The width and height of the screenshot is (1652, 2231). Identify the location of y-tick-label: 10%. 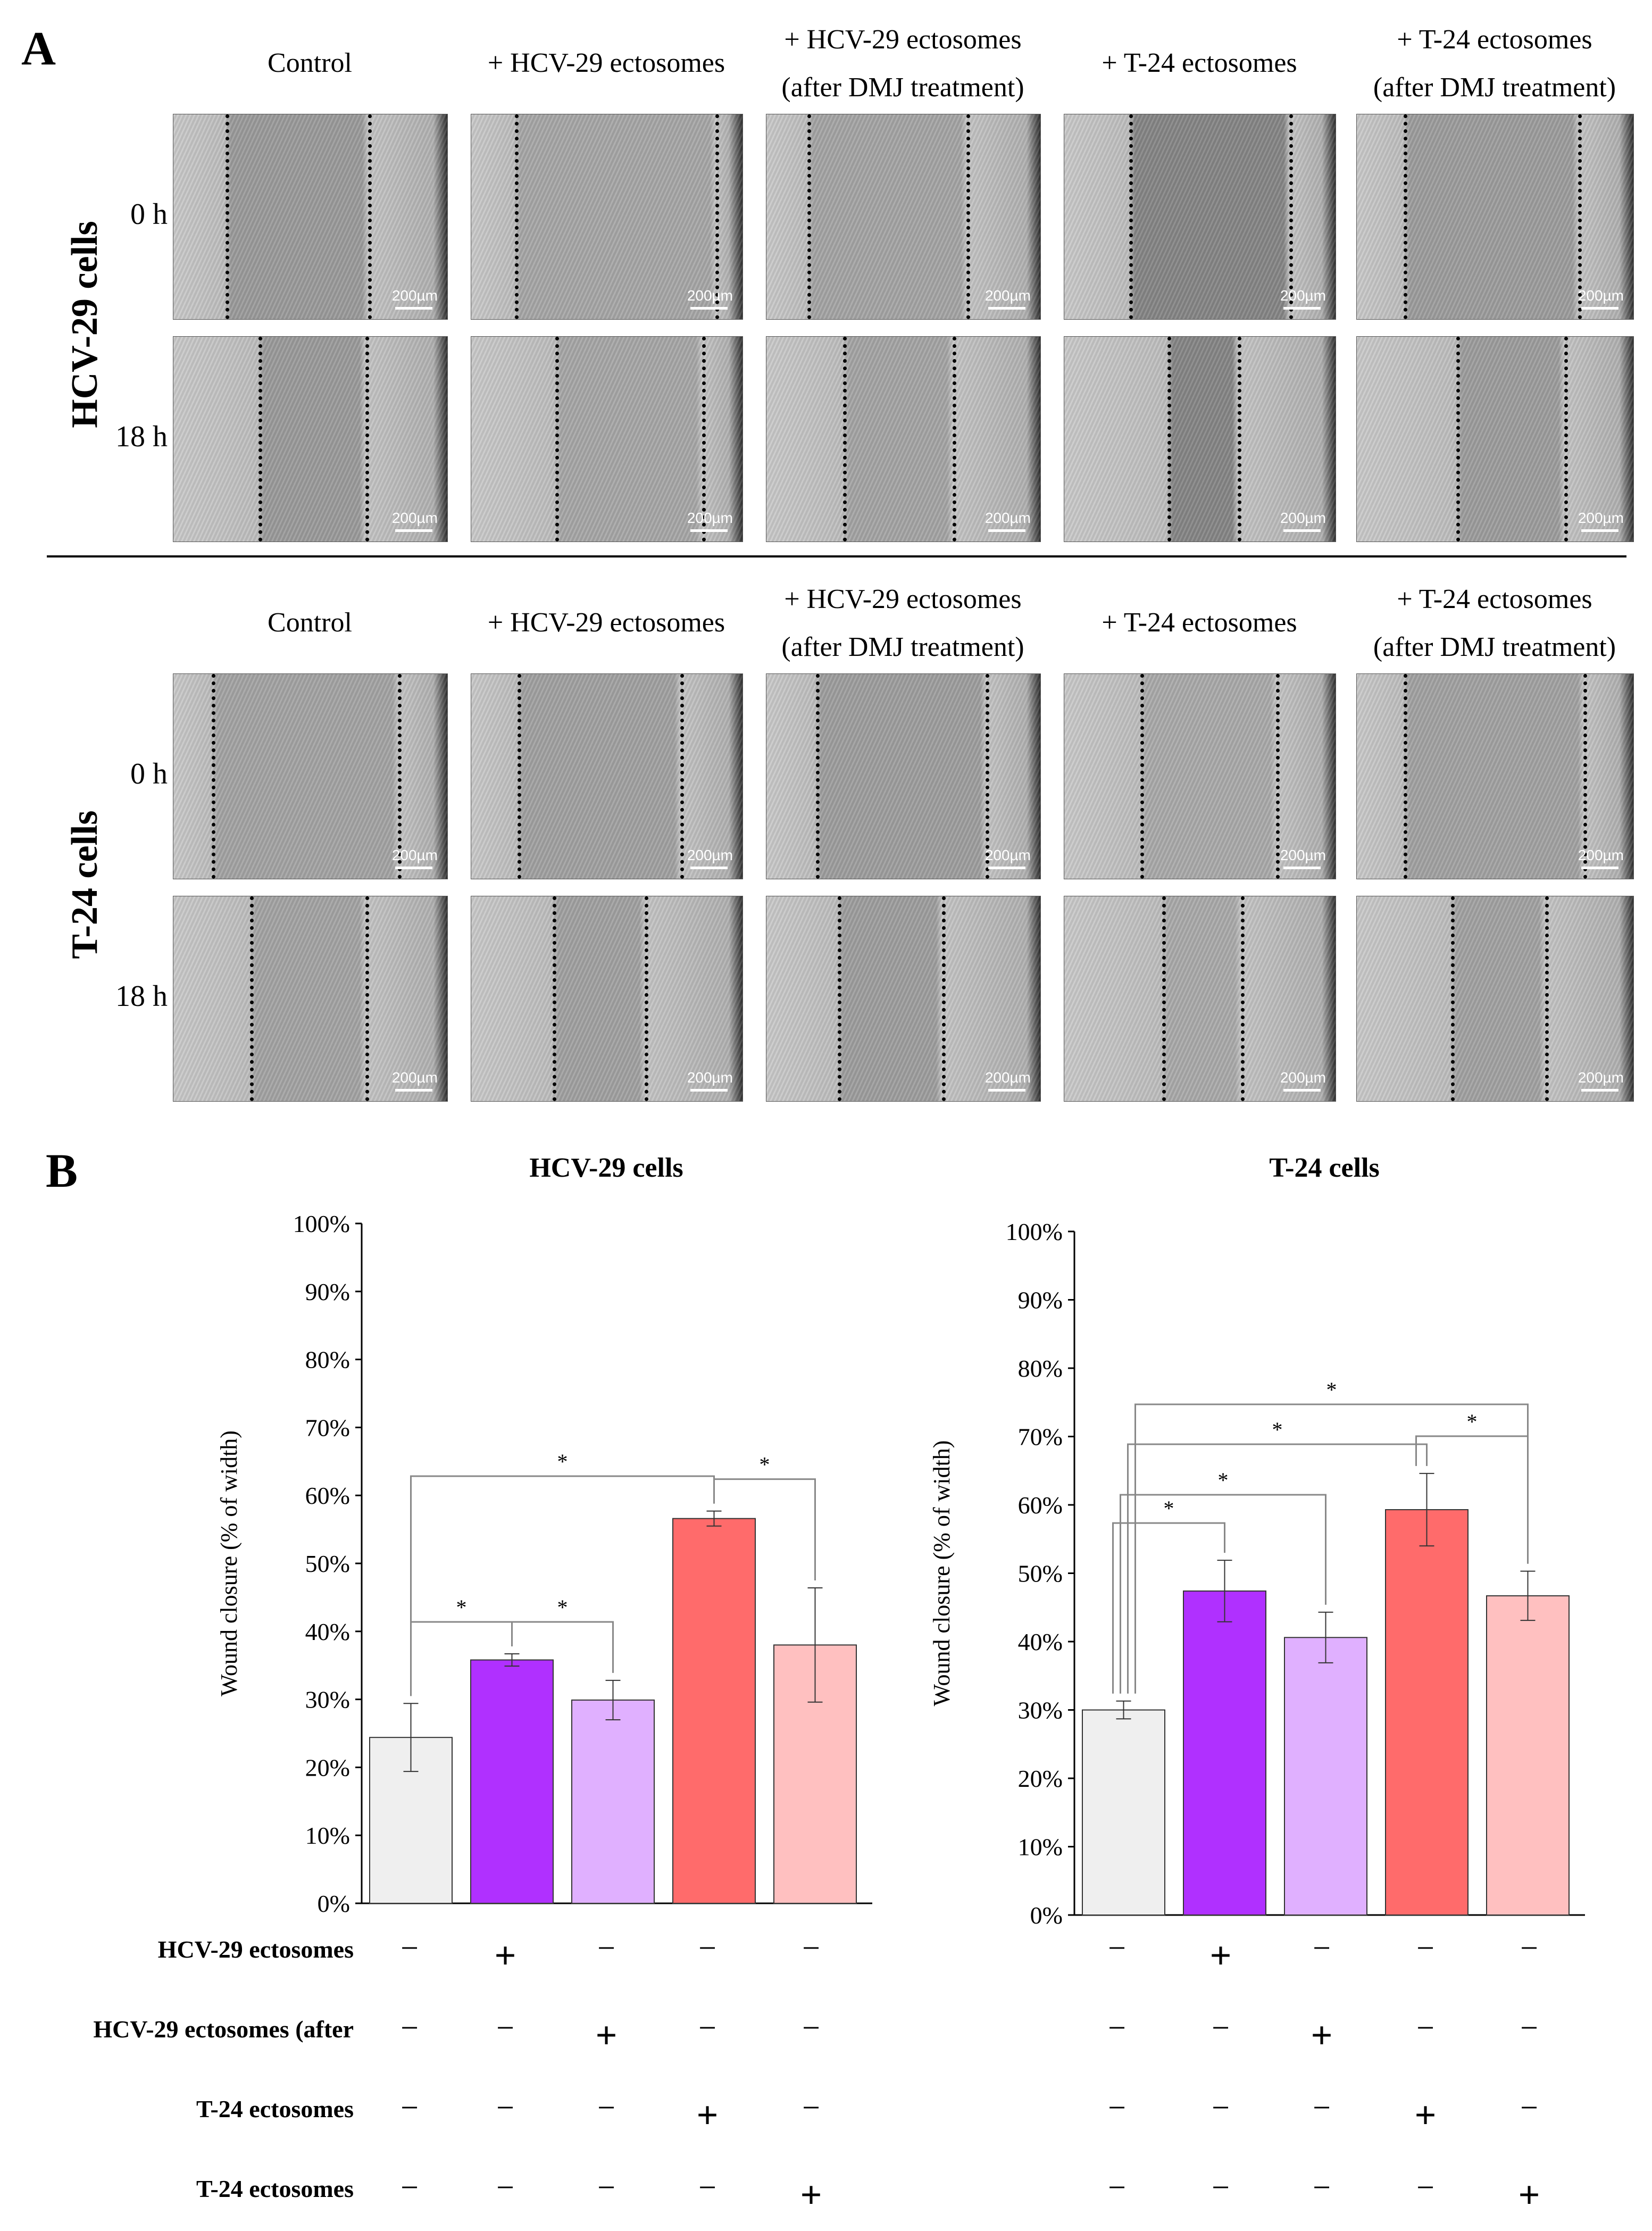
(327, 1835).